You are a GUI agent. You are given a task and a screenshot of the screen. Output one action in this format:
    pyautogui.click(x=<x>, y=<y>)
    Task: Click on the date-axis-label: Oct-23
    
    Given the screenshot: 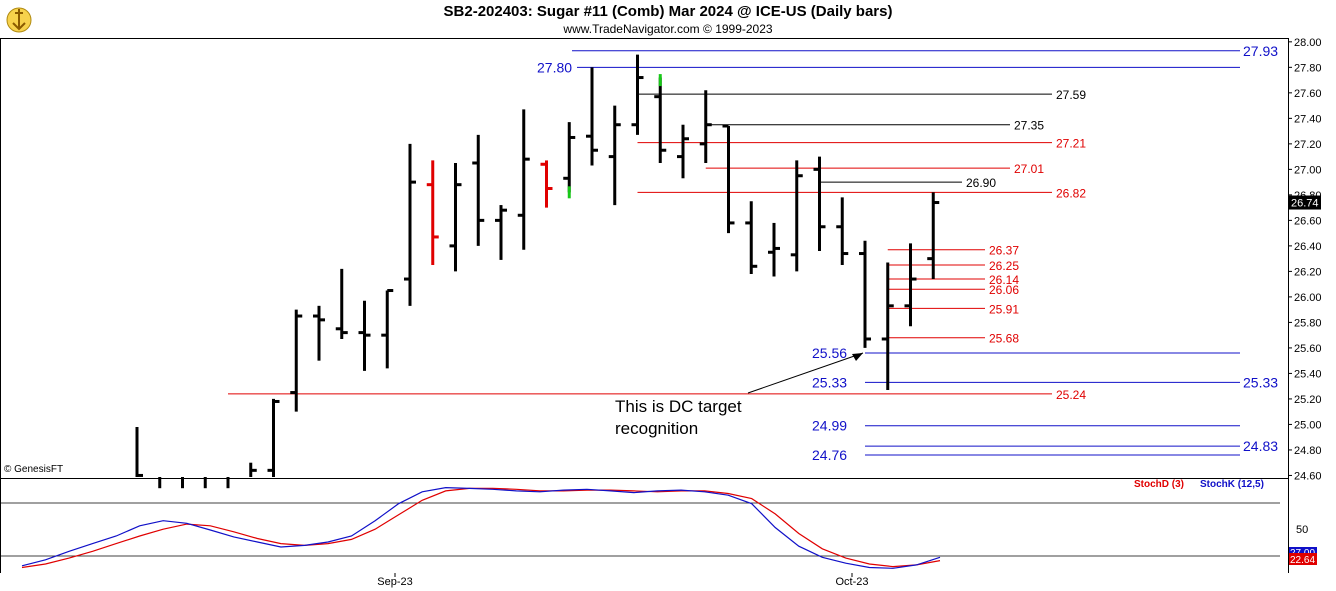 What is the action you would take?
    pyautogui.click(x=851, y=582)
    